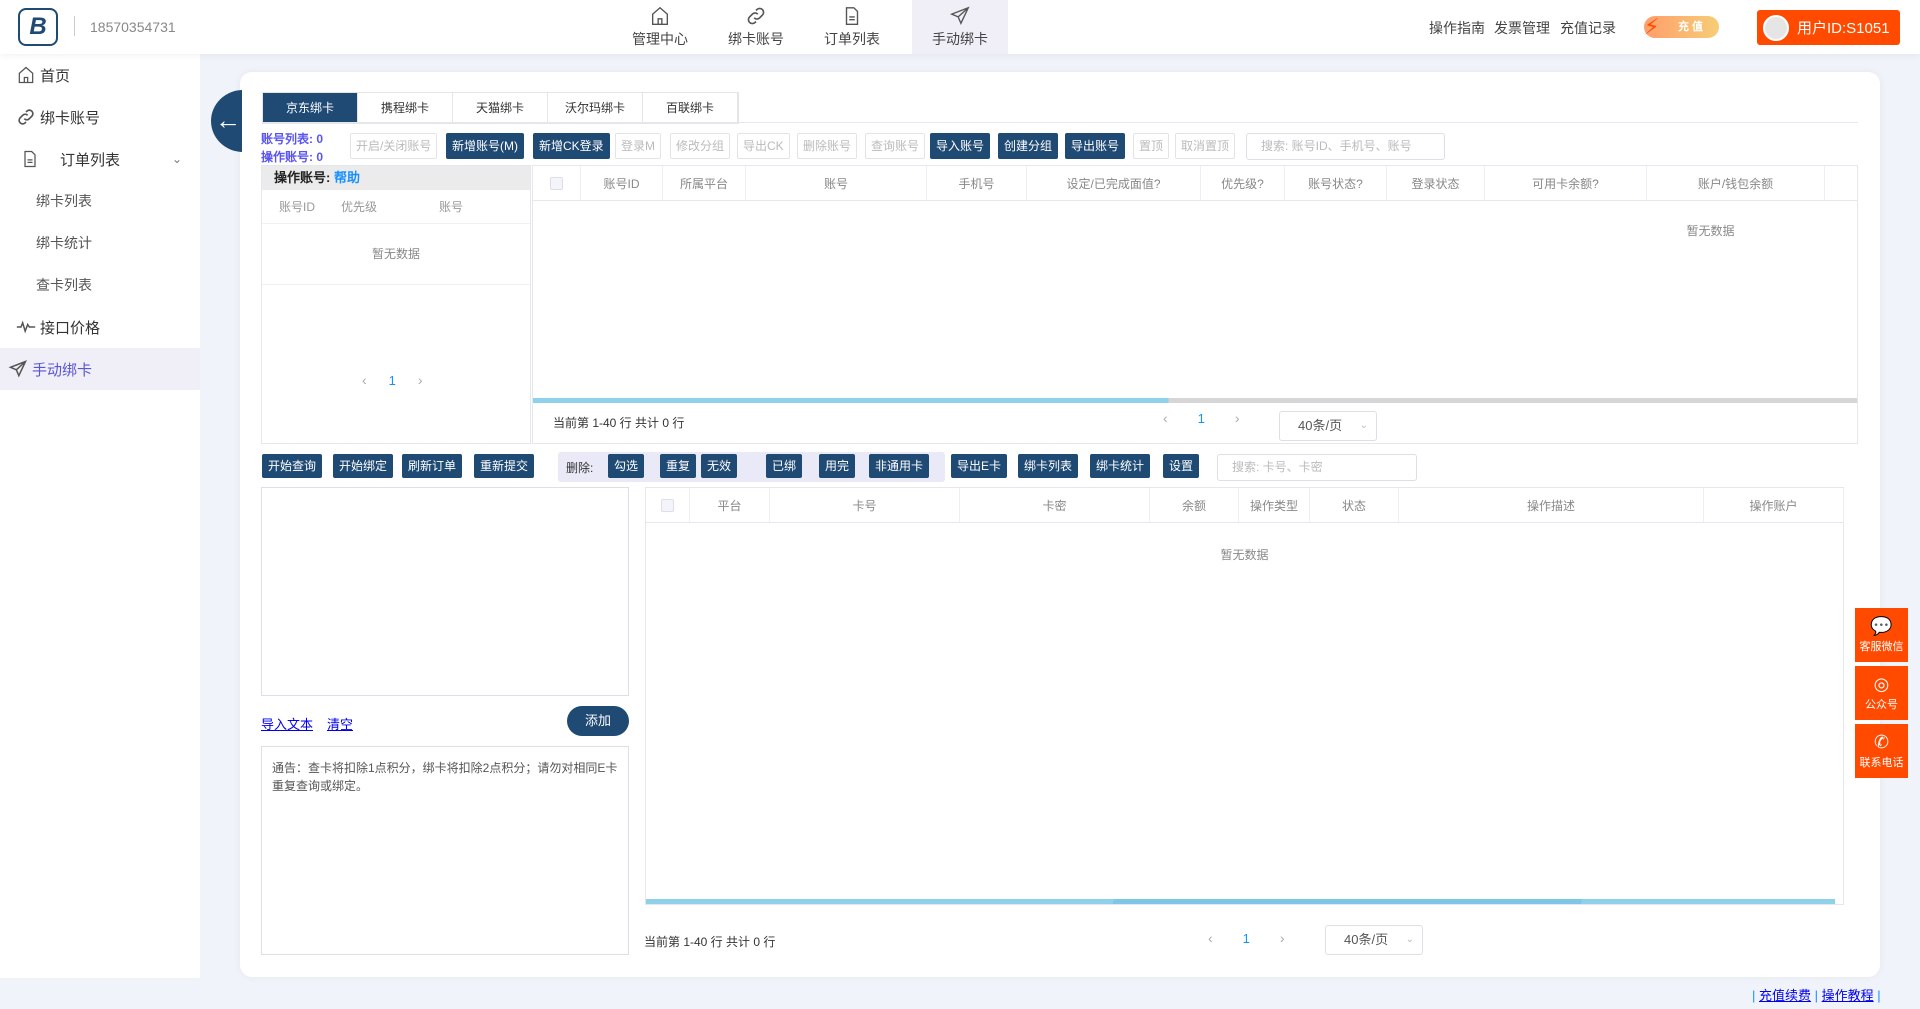 The image size is (1920, 1009). I want to click on official-account-button: ◎ 公众号, so click(1881, 693).